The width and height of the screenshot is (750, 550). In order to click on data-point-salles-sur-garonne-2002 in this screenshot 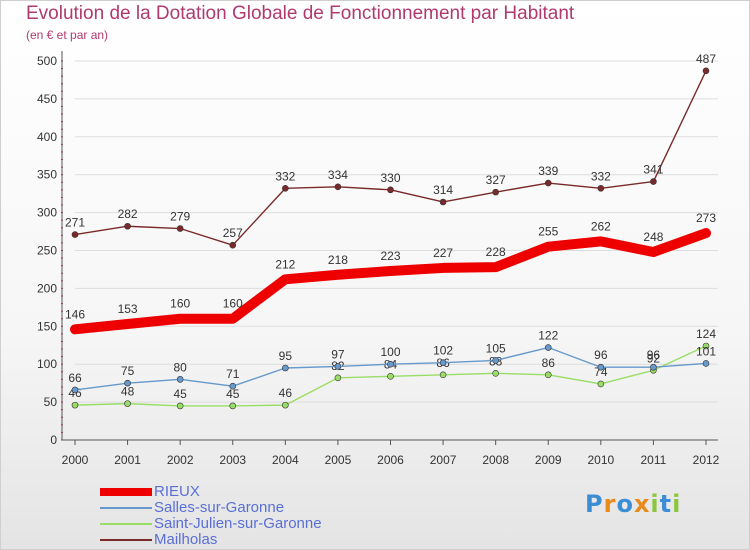, I will do `click(180, 379)`.